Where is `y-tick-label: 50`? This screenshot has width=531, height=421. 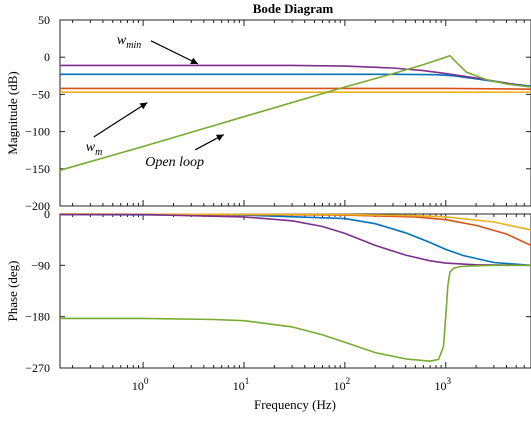
y-tick-label: 50 is located at coordinates (44, 20).